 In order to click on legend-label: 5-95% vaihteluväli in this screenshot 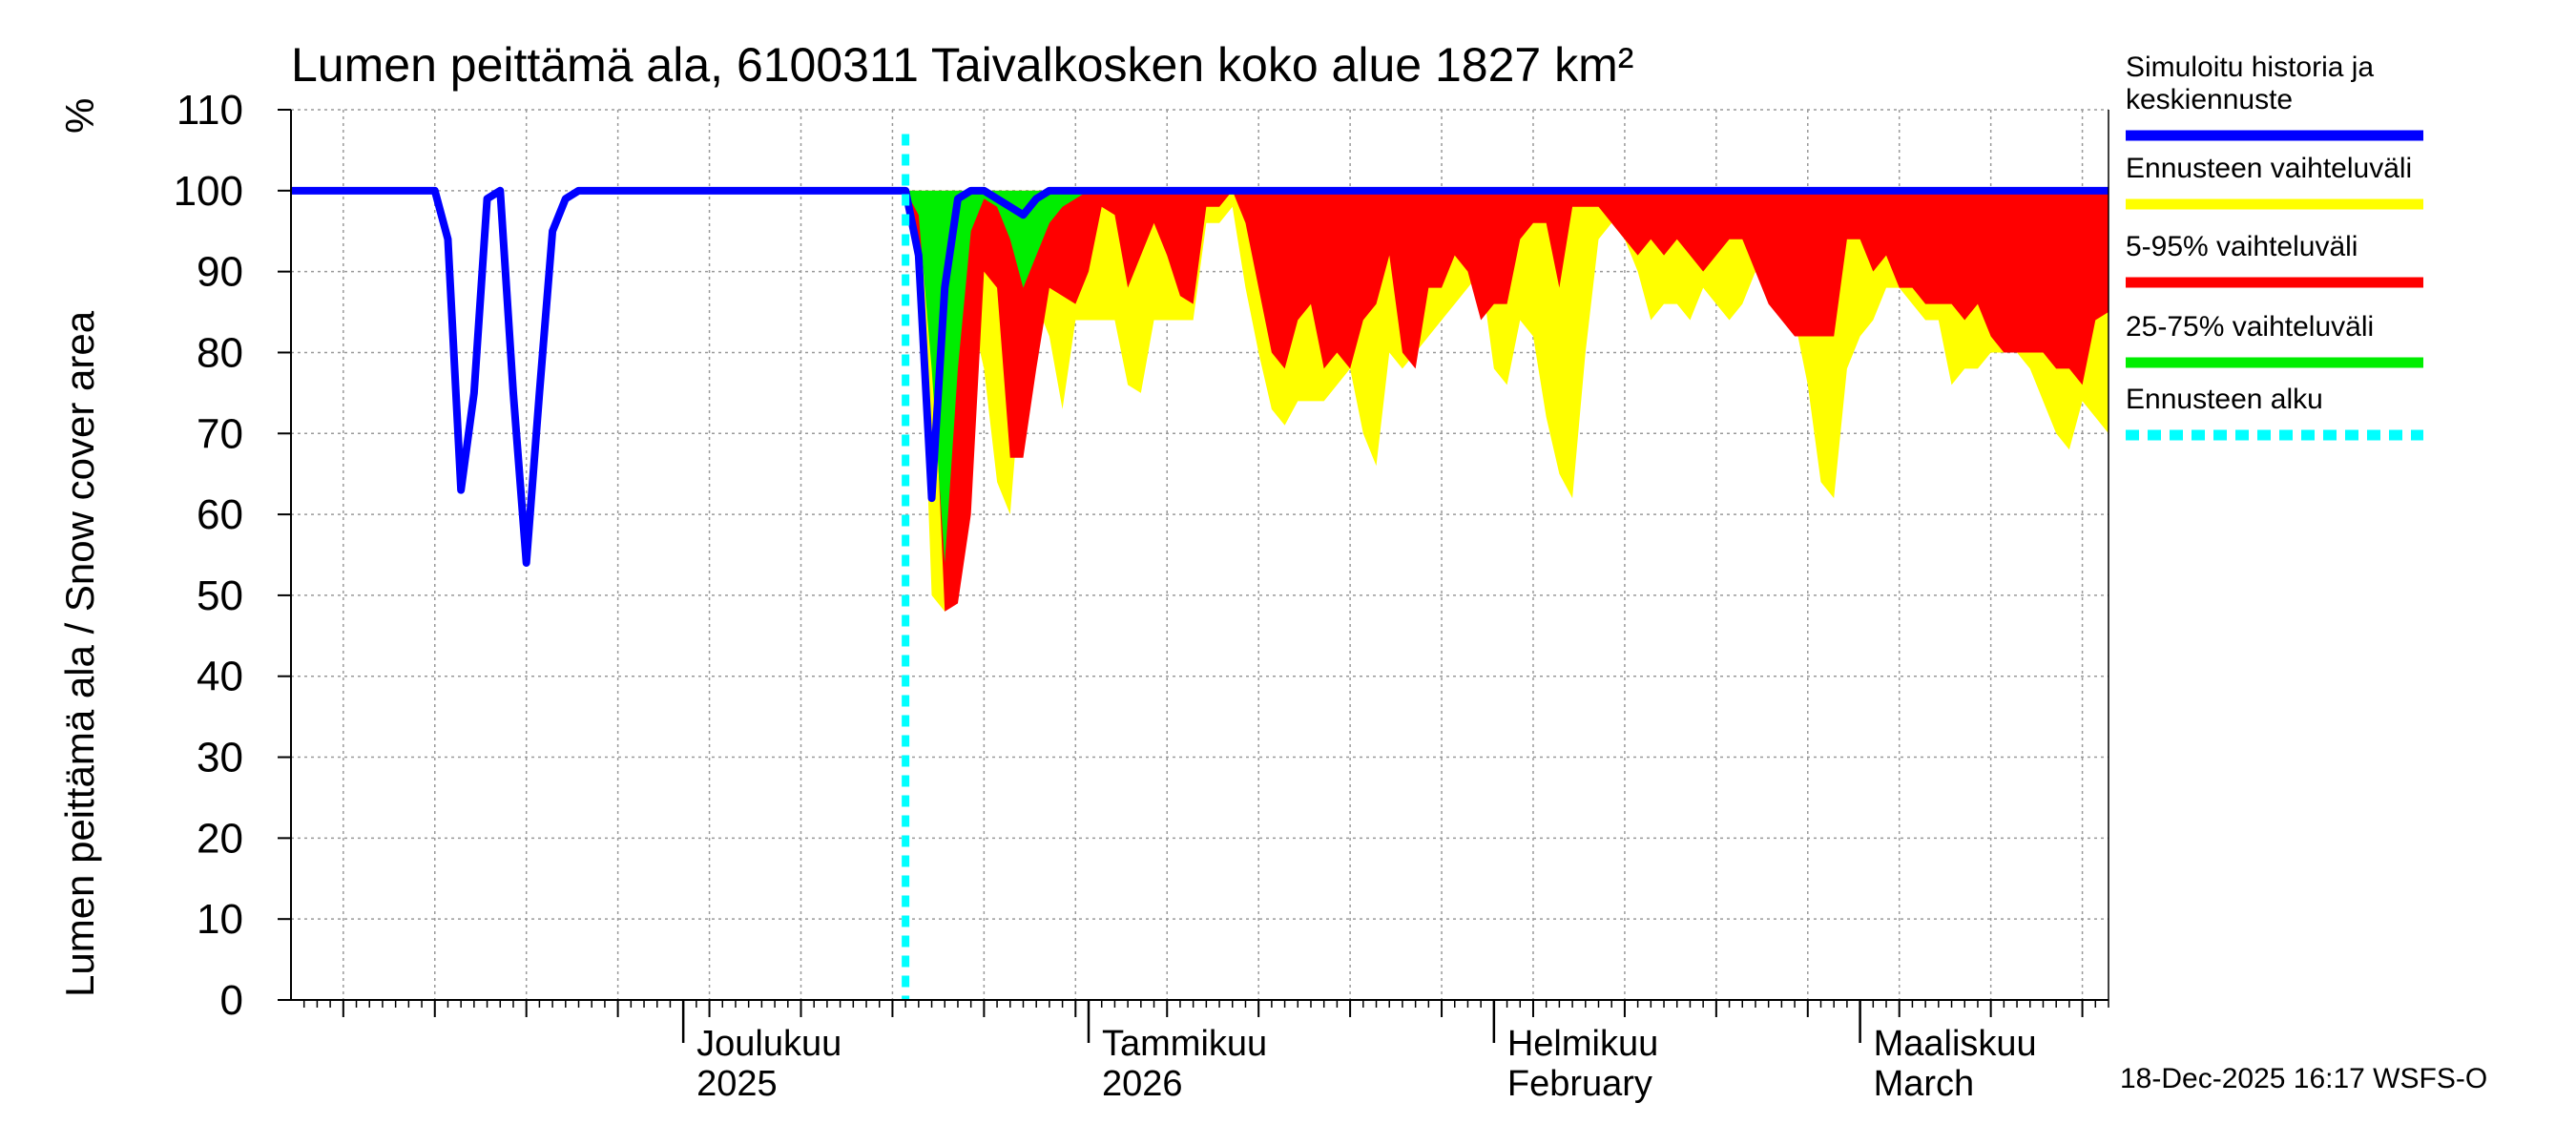, I will do `click(2242, 246)`.